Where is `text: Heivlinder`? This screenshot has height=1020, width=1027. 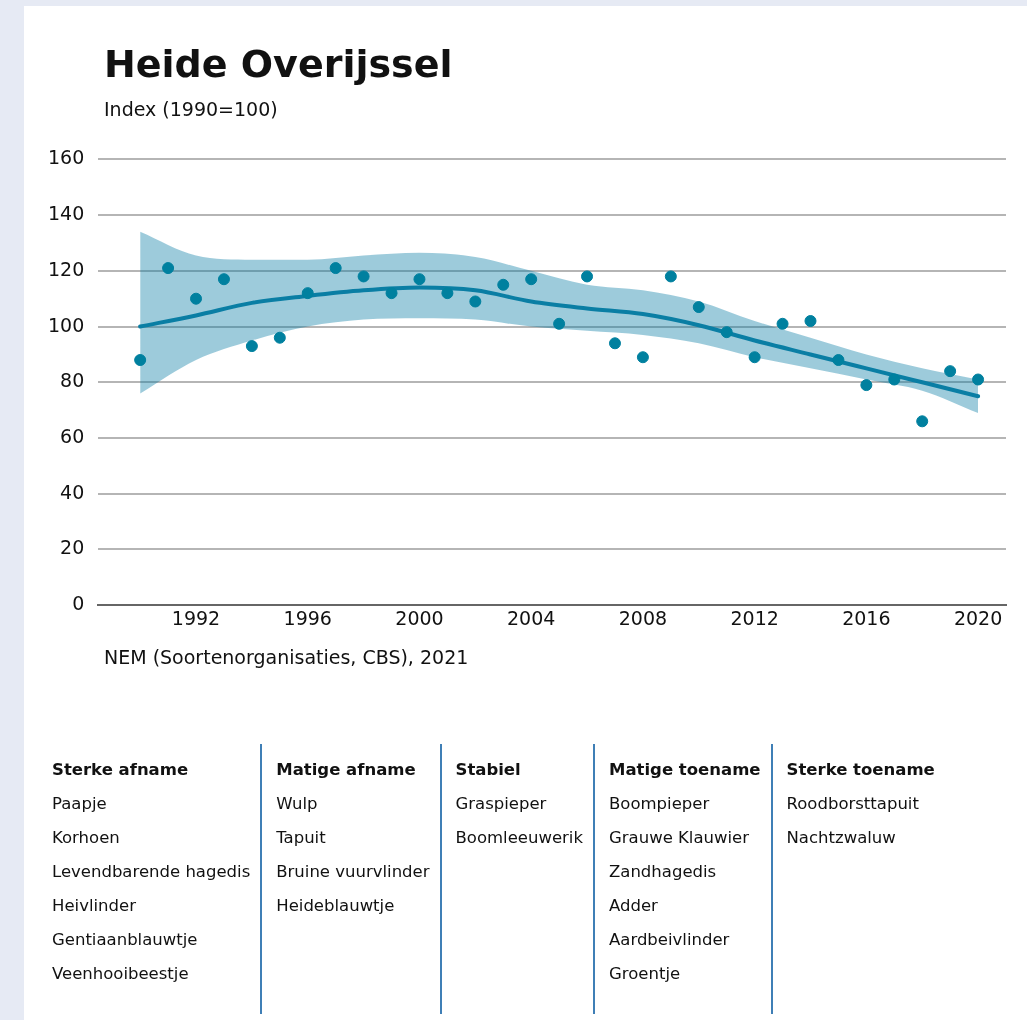
text: Heivlinder is located at coordinates (94, 905).